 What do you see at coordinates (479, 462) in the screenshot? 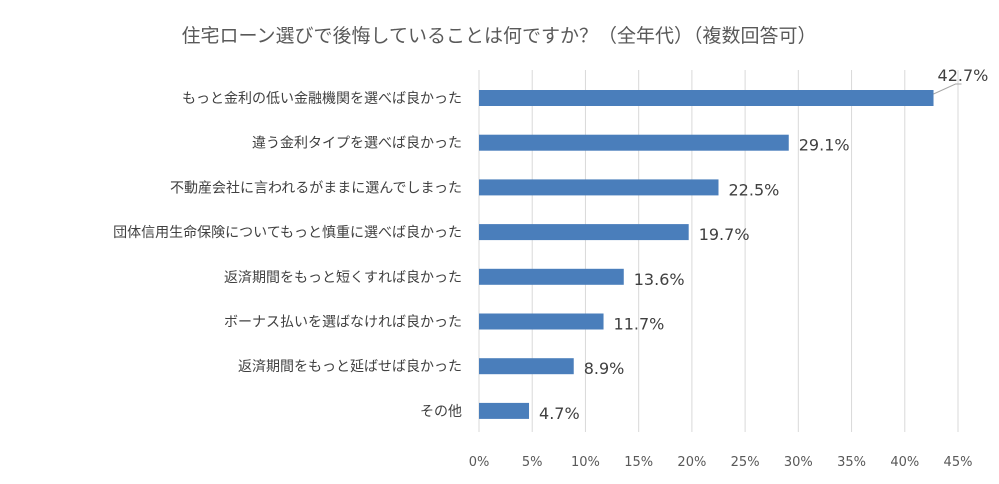
I see `x-tick-label-0: 0%` at bounding box center [479, 462].